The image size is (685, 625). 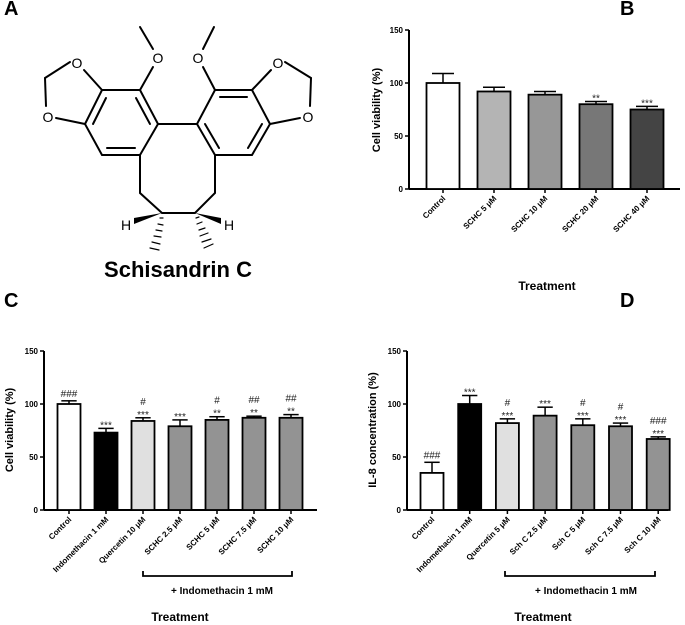 What do you see at coordinates (203, 533) in the screenshot?
I see `x-tick-label: SCHC 5 μM` at bounding box center [203, 533].